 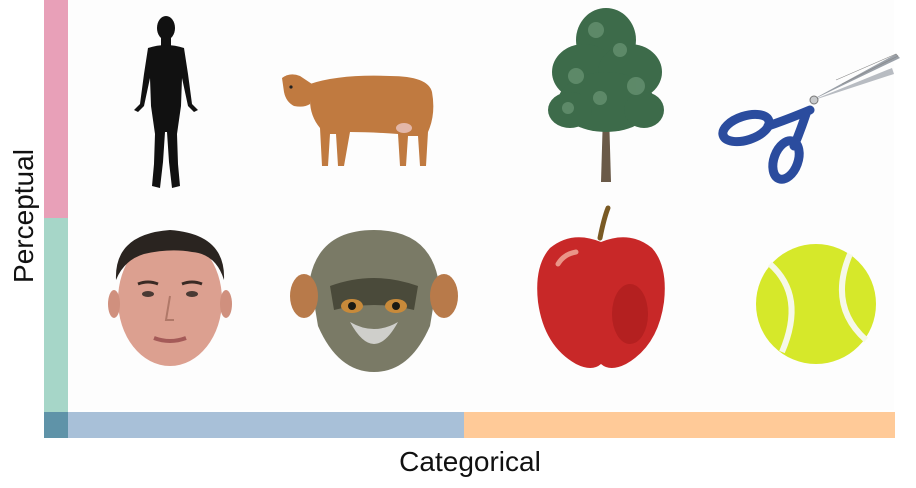 What do you see at coordinates (358, 119) in the screenshot?
I see `cow-image` at bounding box center [358, 119].